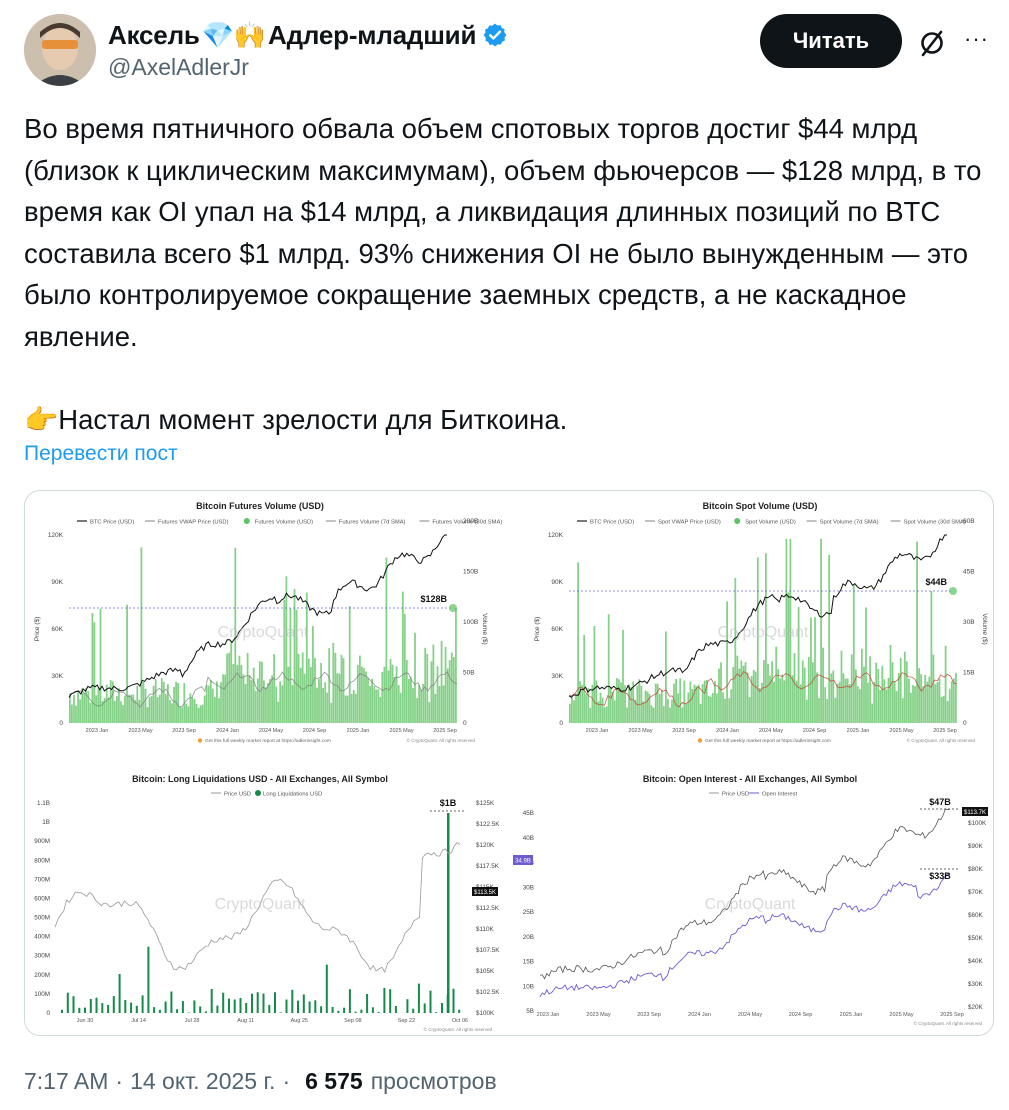 The width and height of the screenshot is (1009, 1110). What do you see at coordinates (178, 67) in the screenshot?
I see `user-handle: @AxelAdlerJr` at bounding box center [178, 67].